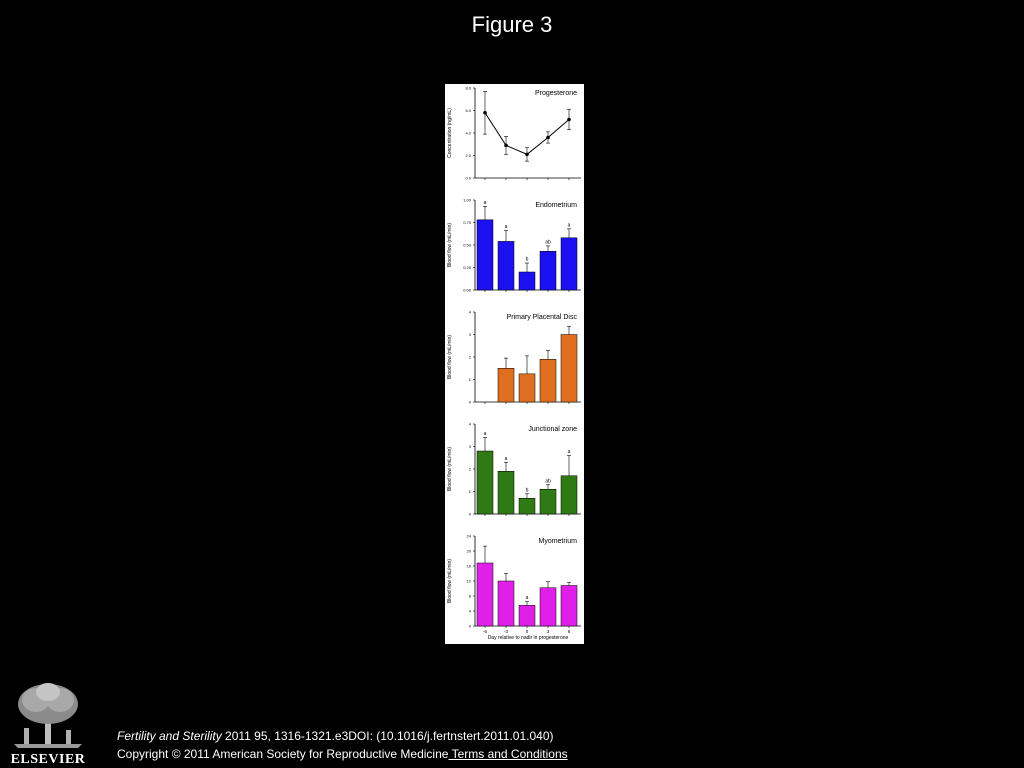  Describe the element at coordinates (468, 88) in the screenshot. I see `y-tick-label: 8.0` at that location.